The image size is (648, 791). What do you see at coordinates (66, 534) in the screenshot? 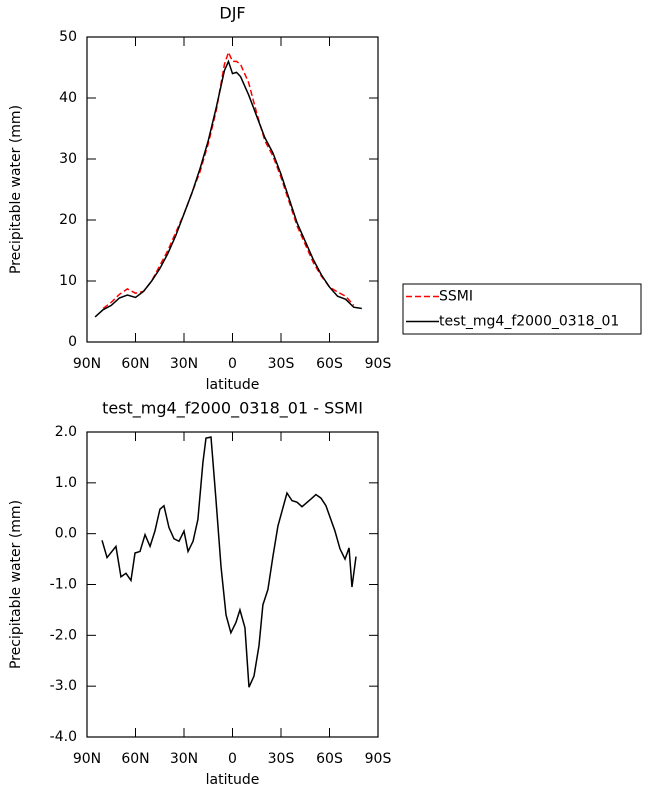
I see `y-tick-label: 0.0` at bounding box center [66, 534].